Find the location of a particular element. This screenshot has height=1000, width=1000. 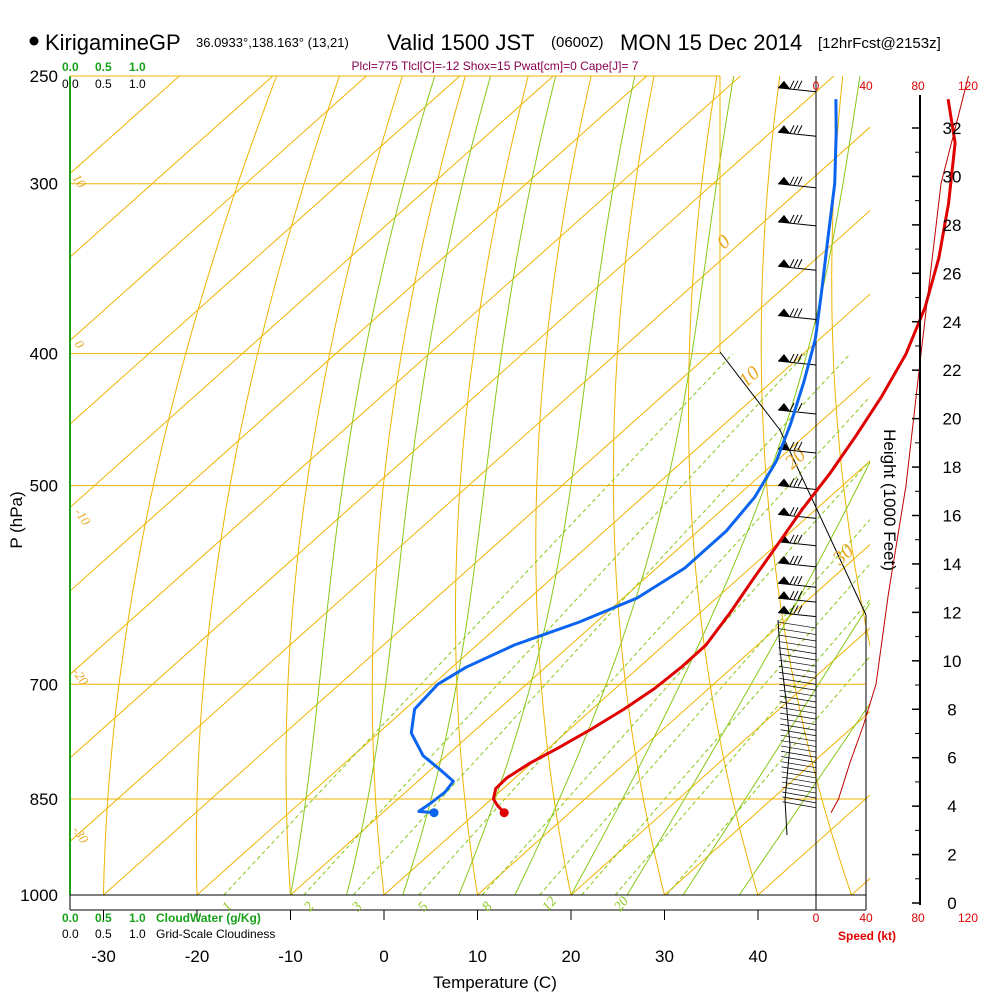

temperature-tick-label: -20 is located at coordinates (197, 956).